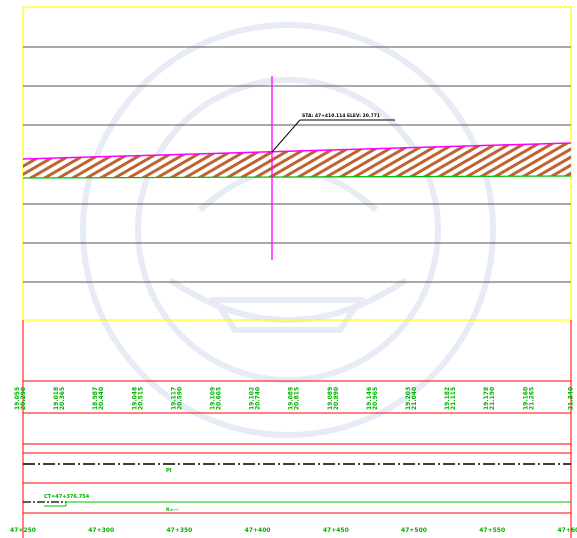 This screenshot has height=538, width=577. Describe the element at coordinates (17, 398) in the screenshot. I see `existing-elevation-label: 19.055` at that location.